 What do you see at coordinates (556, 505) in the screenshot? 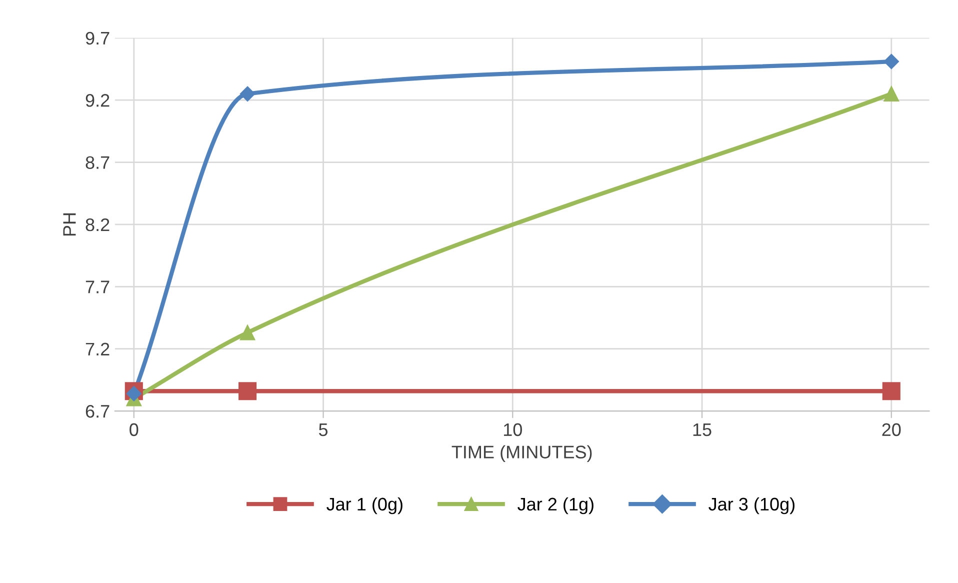
I see `legend-label: Jar 2 (1g)` at bounding box center [556, 505].